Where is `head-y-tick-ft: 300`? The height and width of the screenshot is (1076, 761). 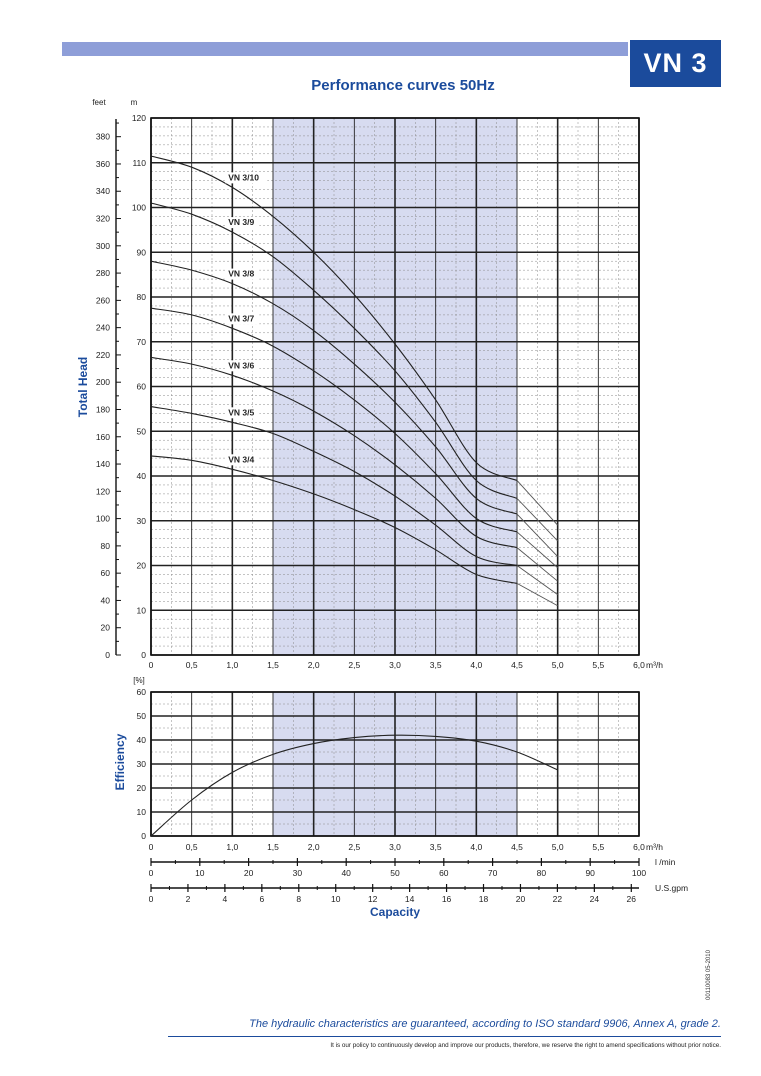 head-y-tick-ft: 300 is located at coordinates (103, 246).